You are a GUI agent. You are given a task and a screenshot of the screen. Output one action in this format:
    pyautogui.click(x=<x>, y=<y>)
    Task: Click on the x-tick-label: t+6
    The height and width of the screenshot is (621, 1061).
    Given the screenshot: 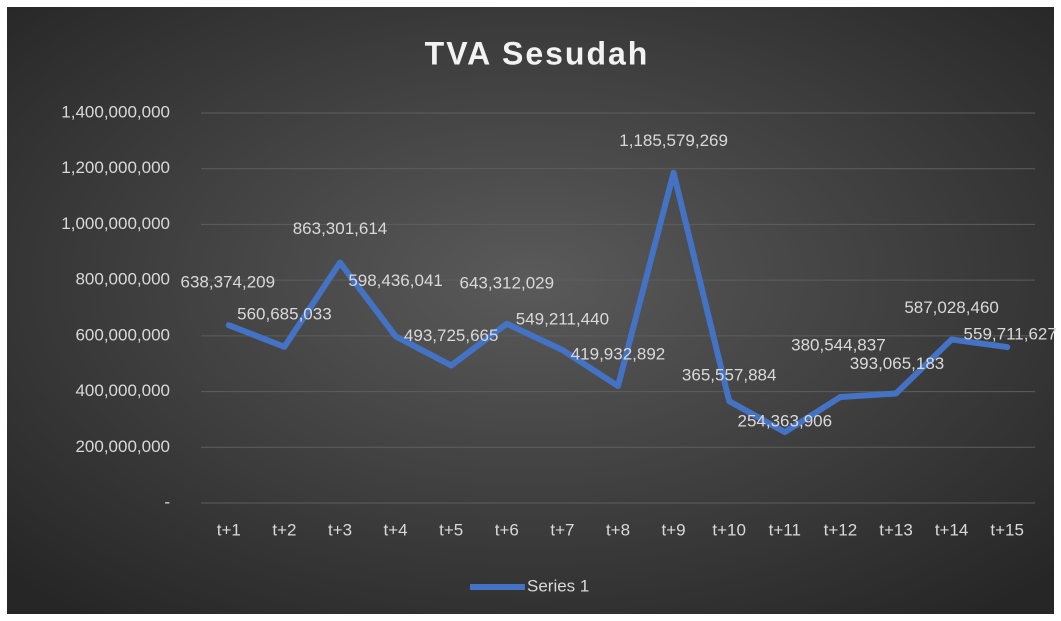 What is the action you would take?
    pyautogui.click(x=507, y=529)
    